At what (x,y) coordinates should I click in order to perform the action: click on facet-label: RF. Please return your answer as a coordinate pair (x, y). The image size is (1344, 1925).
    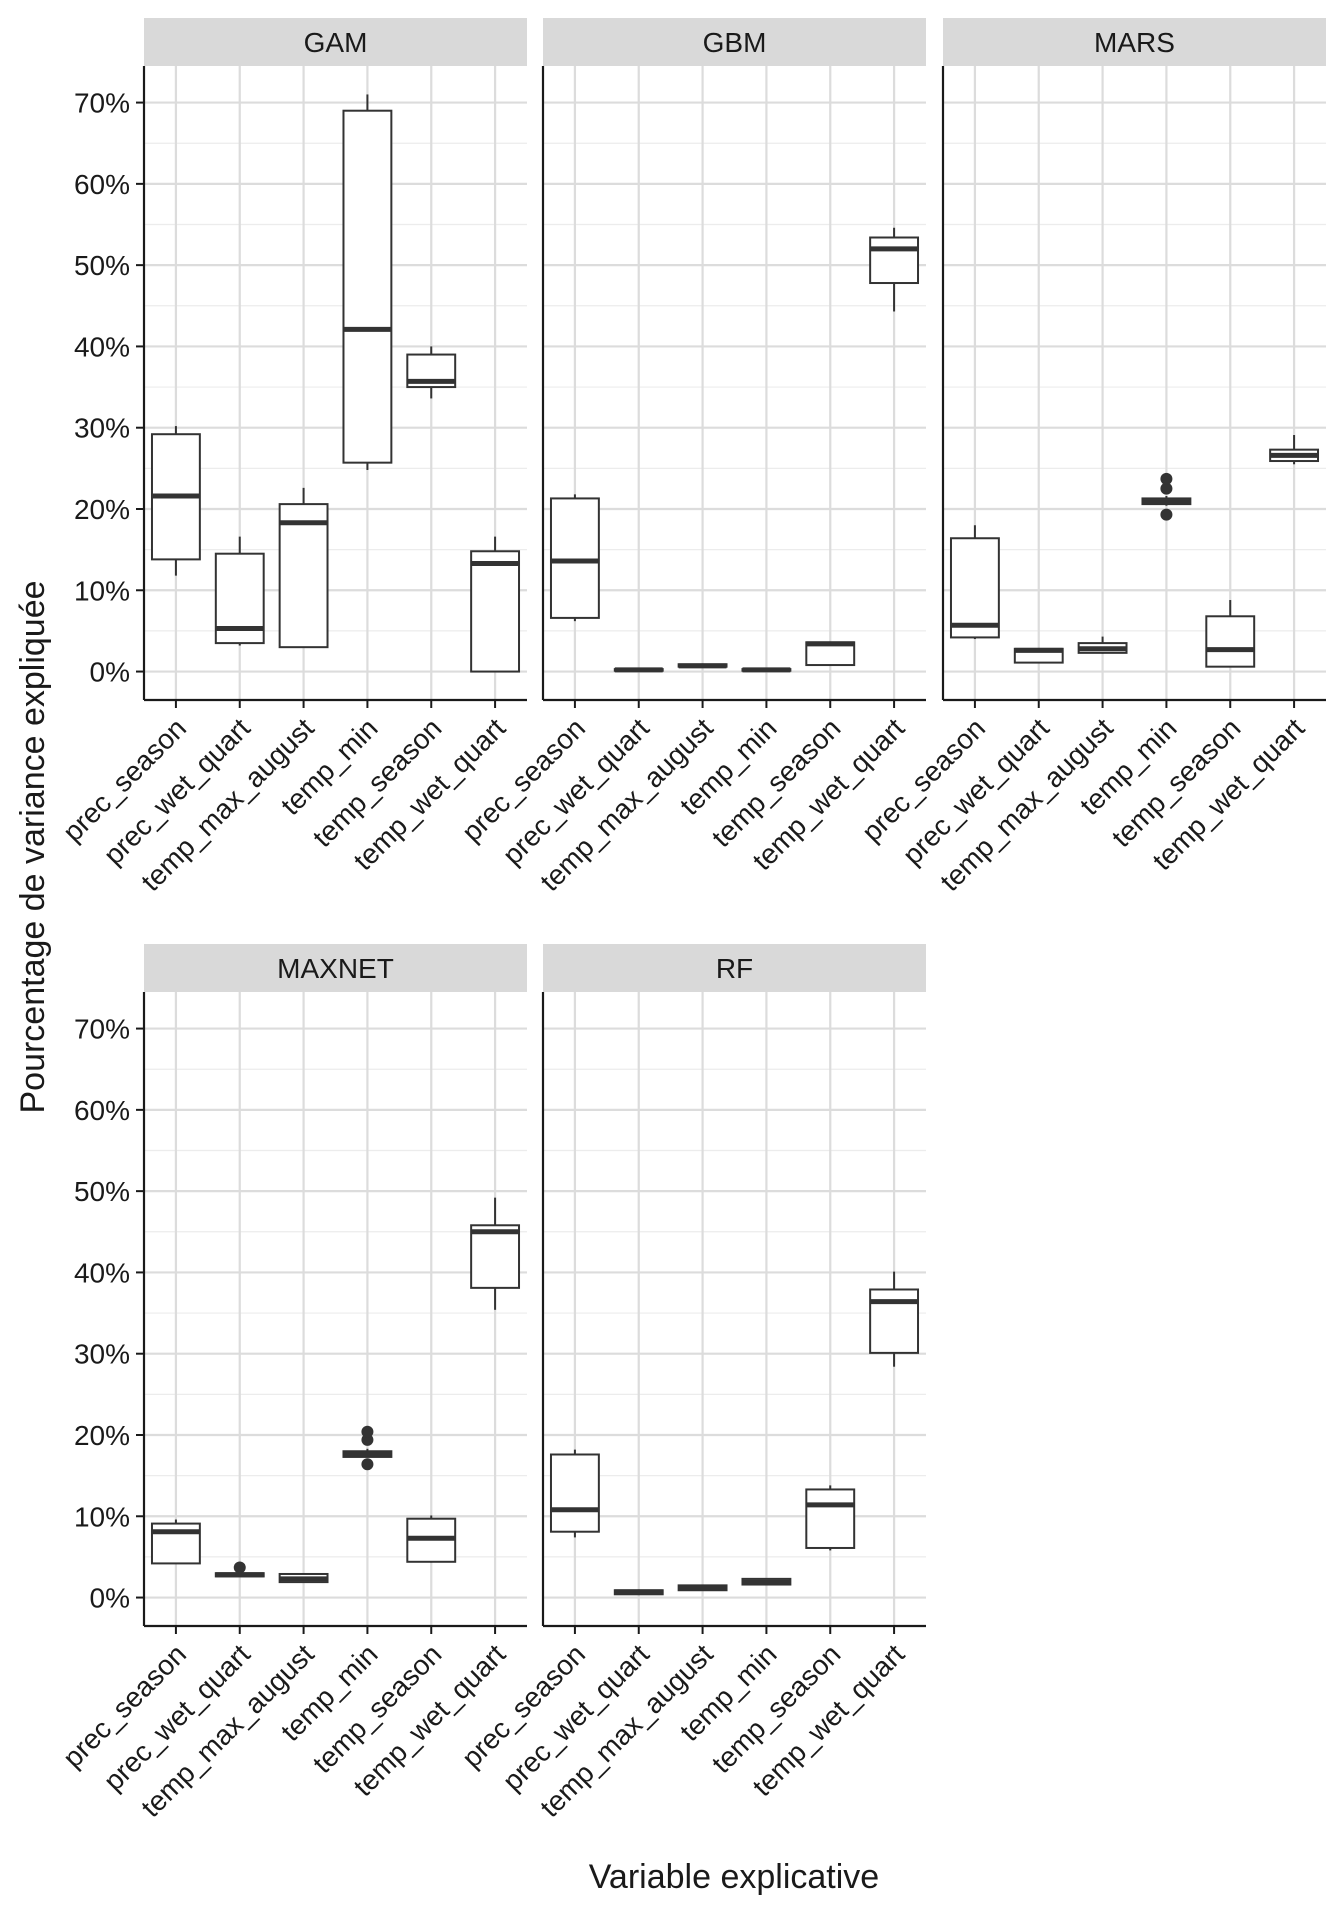
    Looking at the image, I should click on (734, 968).